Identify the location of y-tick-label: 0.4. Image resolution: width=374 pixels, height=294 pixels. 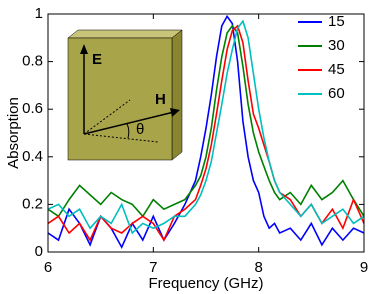
(32, 156).